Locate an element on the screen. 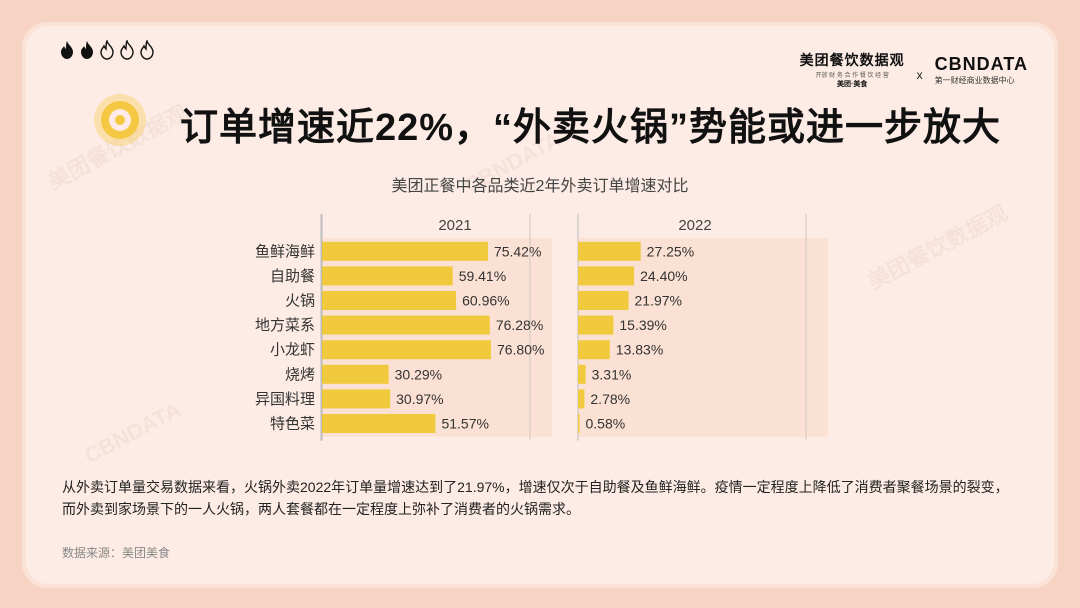 The width and height of the screenshot is (1080, 608). category-label: 小龙虾 is located at coordinates (292, 350).